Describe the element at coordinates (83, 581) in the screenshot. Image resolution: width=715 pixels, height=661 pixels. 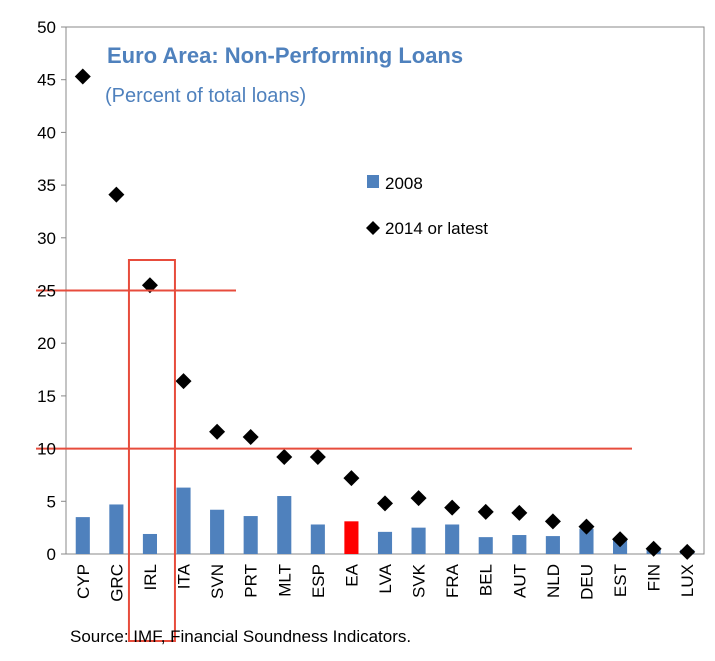
I see `x-tick-label: CYP` at that location.